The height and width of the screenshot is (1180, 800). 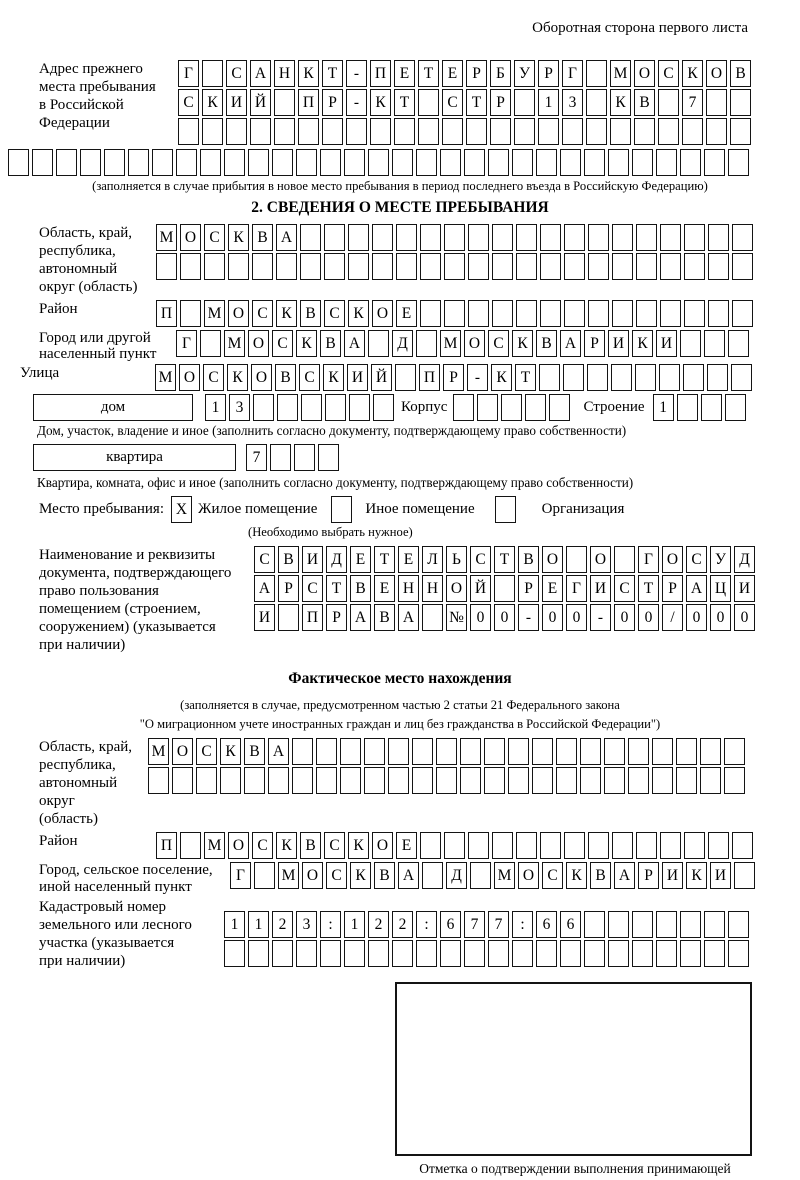 What do you see at coordinates (381, 377) in the screenshot?
I see `char-box: Й` at bounding box center [381, 377].